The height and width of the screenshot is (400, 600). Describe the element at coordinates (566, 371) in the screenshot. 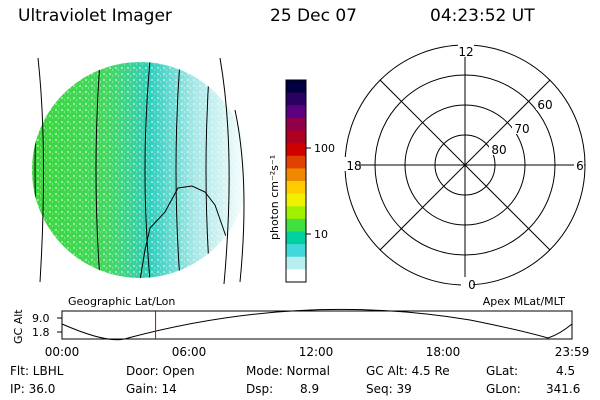

I see `glat-value: 4.5` at that location.